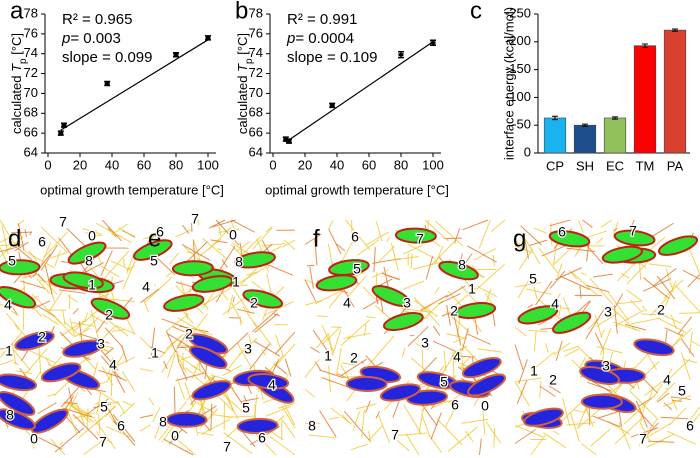  Describe the element at coordinates (16, 67) in the screenshot. I see `y-axis-label-part: T` at that location.